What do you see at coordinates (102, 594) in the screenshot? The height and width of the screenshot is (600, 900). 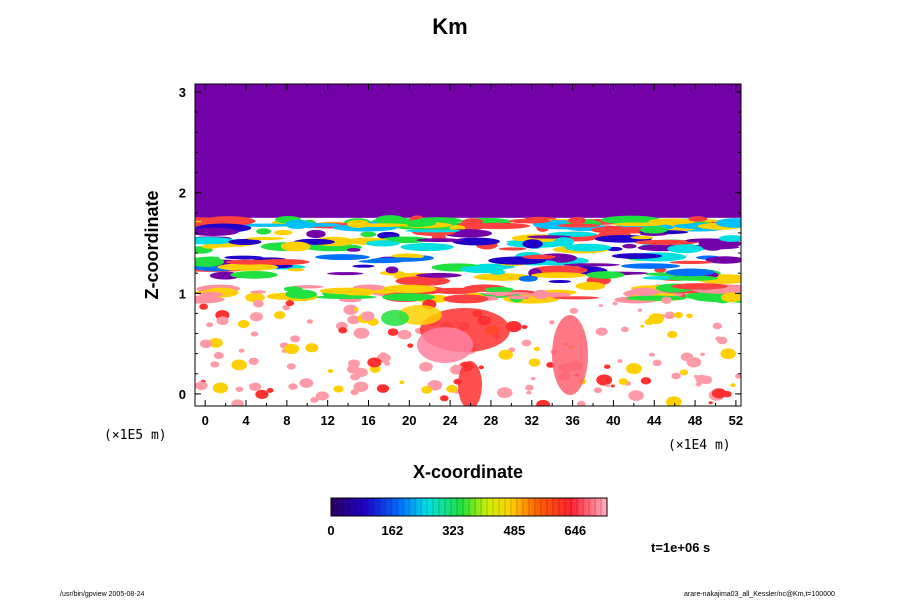 I see `footer-left: /usr/bin/gpview 2005-08-24` at bounding box center [102, 594].